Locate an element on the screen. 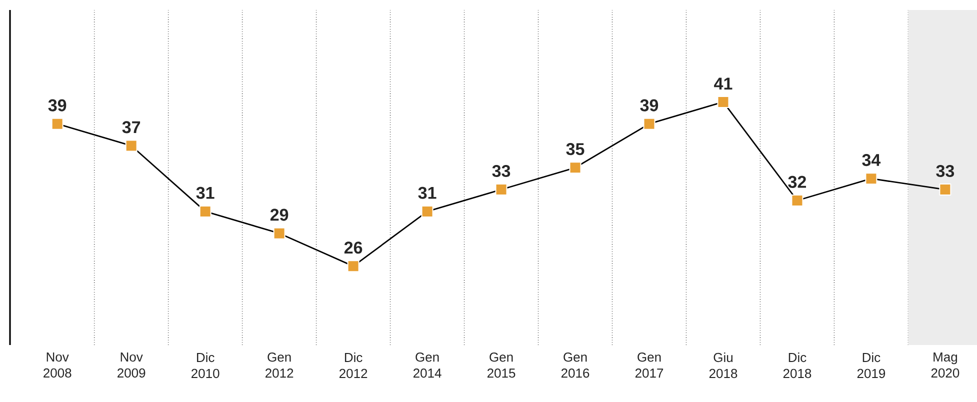 The width and height of the screenshot is (977, 402). x-tick-label: Dic 2019 is located at coordinates (871, 365).